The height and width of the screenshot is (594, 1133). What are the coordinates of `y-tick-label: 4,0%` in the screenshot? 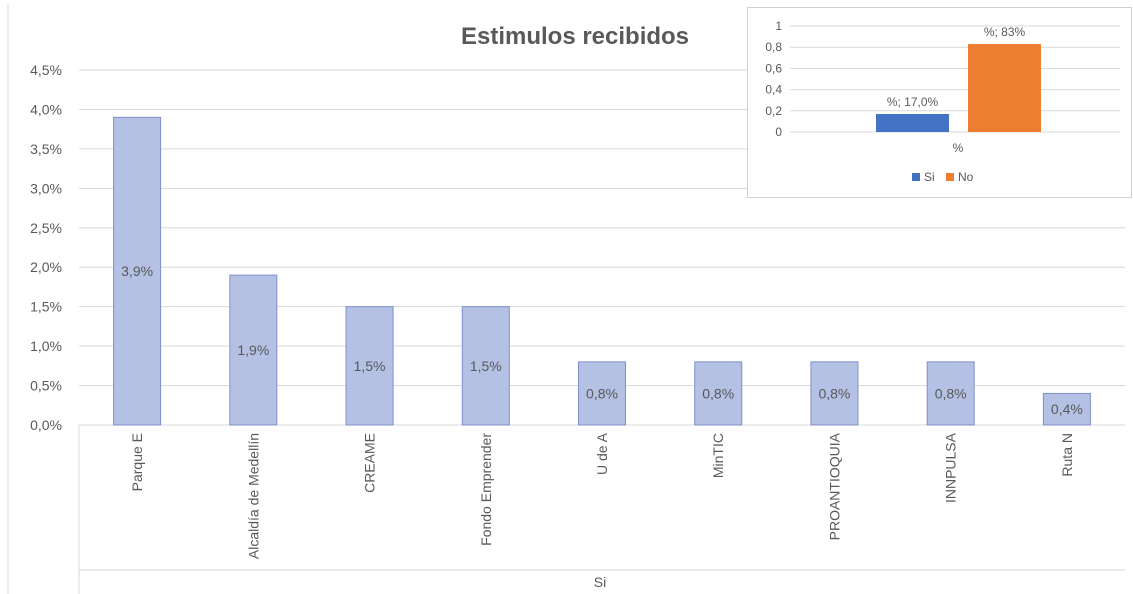 It's located at (46, 109).